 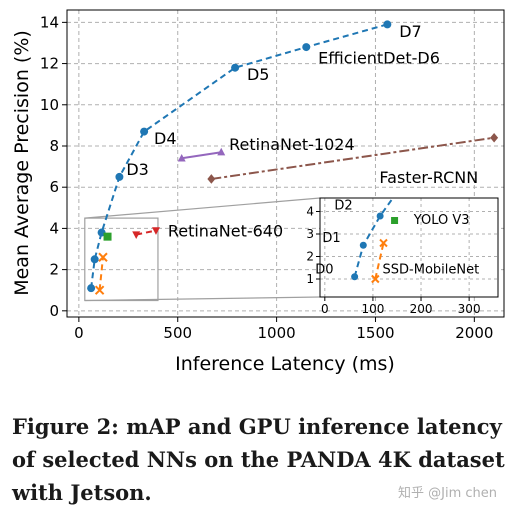 What do you see at coordinates (285, 364) in the screenshot?
I see `x-axis-label: Inference Latency (ms)` at bounding box center [285, 364].